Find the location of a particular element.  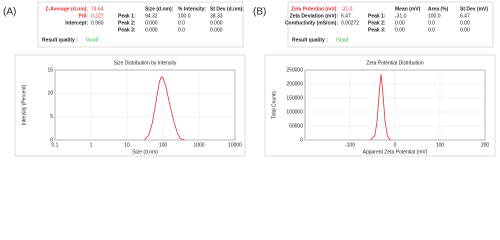

x-tick-label: 1000 is located at coordinates (198, 145).